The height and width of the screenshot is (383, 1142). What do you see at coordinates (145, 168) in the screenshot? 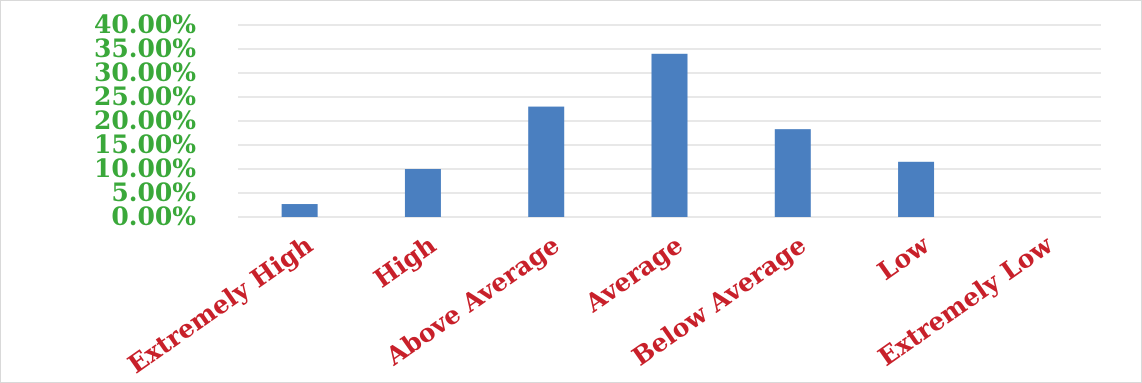
I see `y-tick-label: 10.00%` at bounding box center [145, 168].